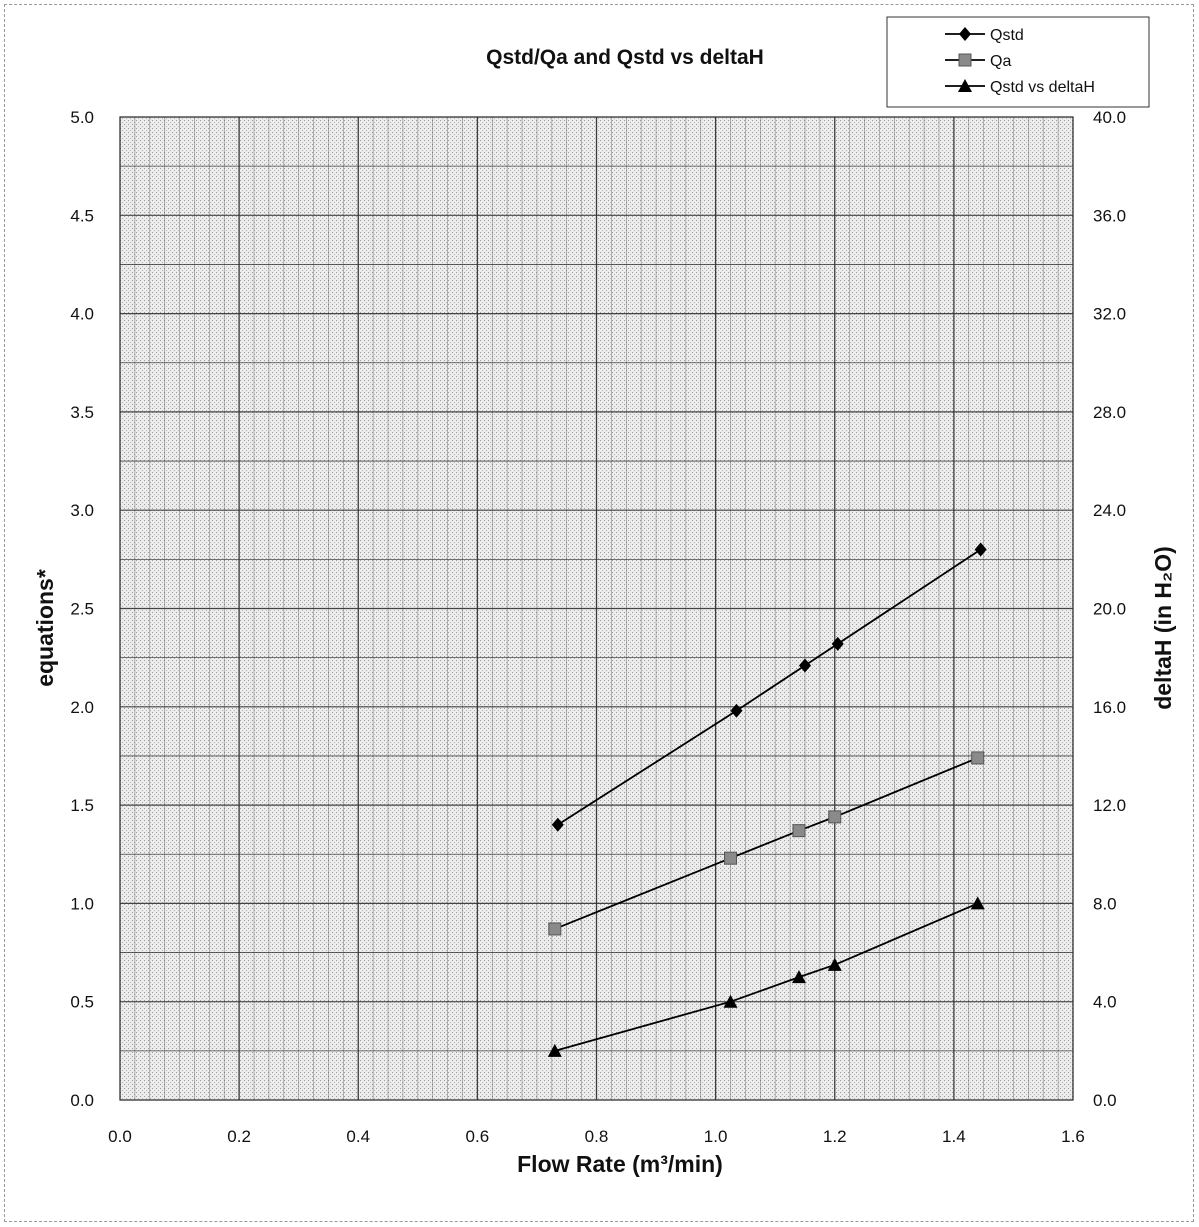 The height and width of the screenshot is (1227, 1199). What do you see at coordinates (82, 117) in the screenshot?
I see `y-tick-label: 5.0` at bounding box center [82, 117].